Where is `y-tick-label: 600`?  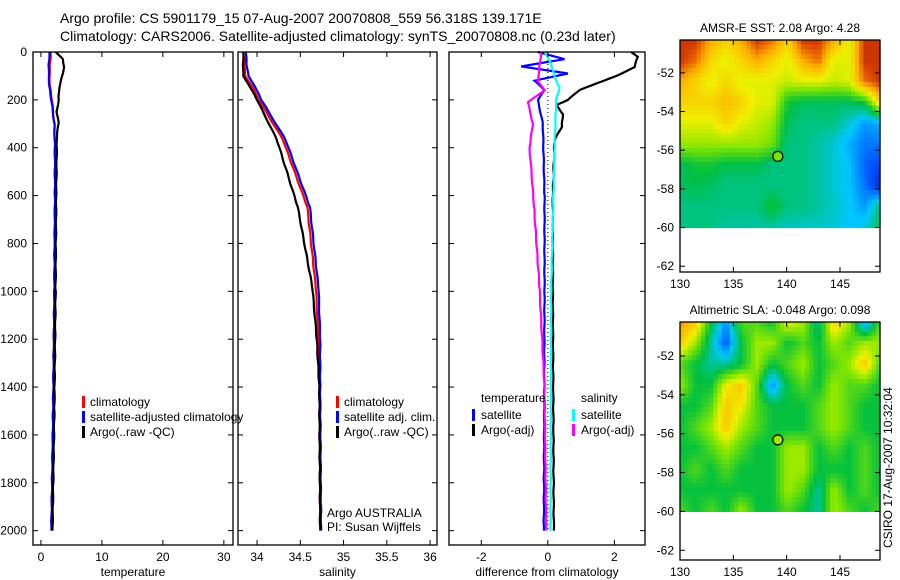
y-tick-label: 600 is located at coordinates (17, 196).